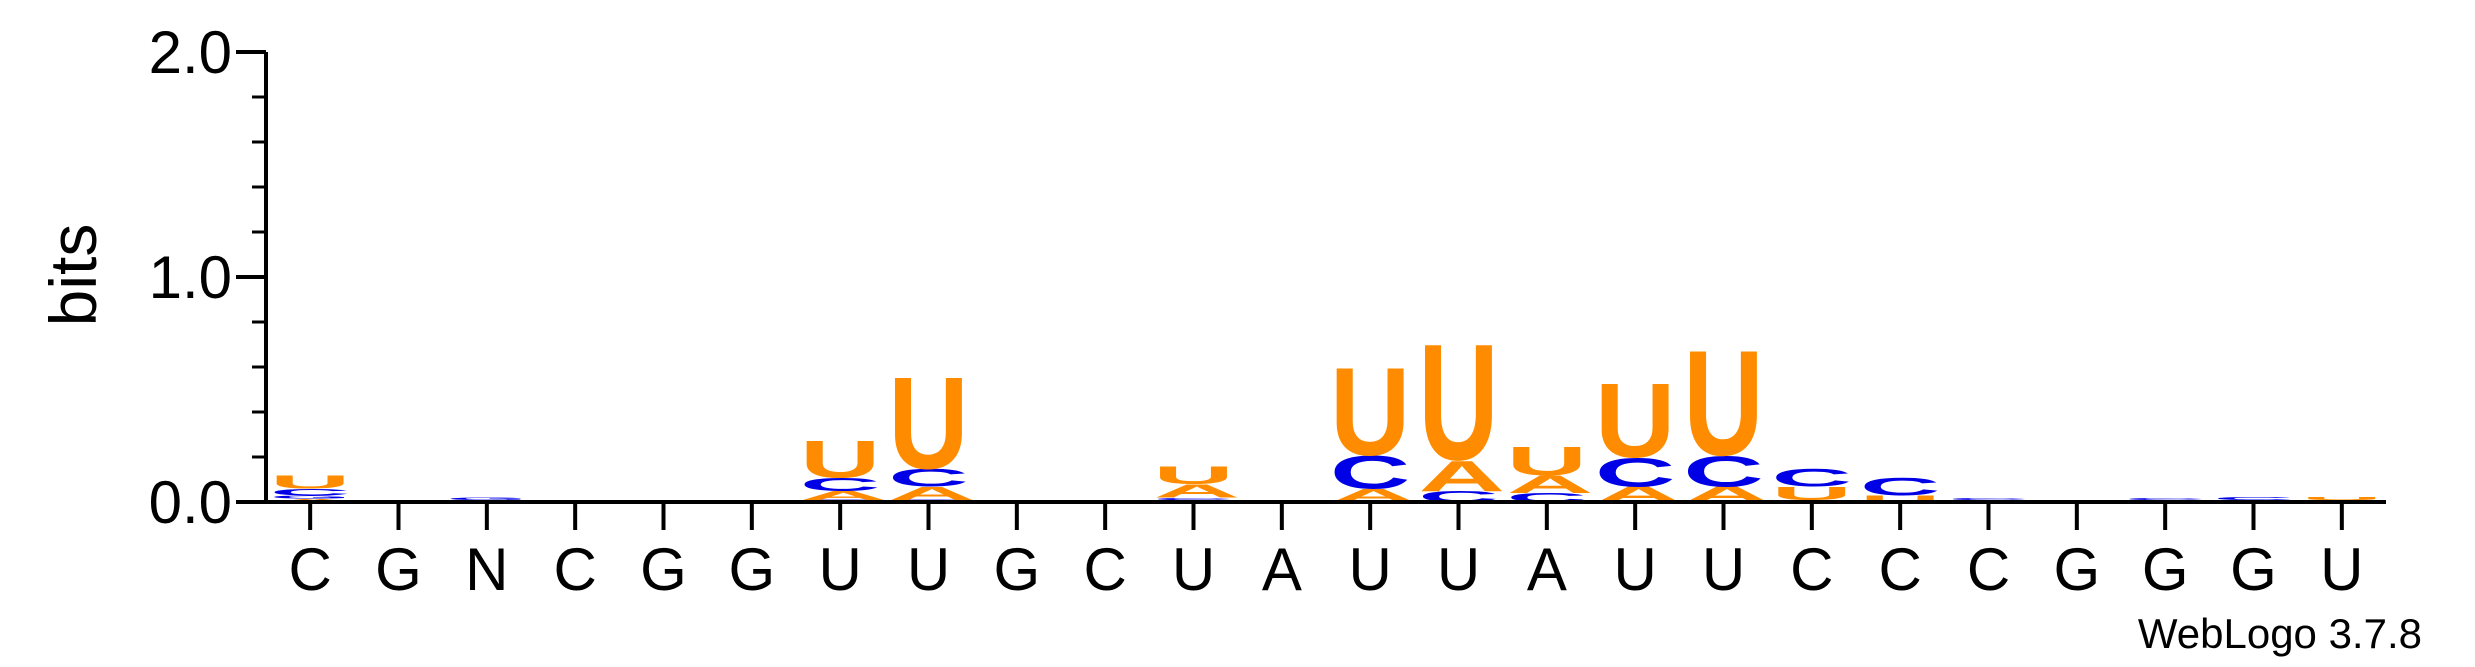  I want to click on weblogo-credit: WebLogo 3.7.8, so click(2280, 633).